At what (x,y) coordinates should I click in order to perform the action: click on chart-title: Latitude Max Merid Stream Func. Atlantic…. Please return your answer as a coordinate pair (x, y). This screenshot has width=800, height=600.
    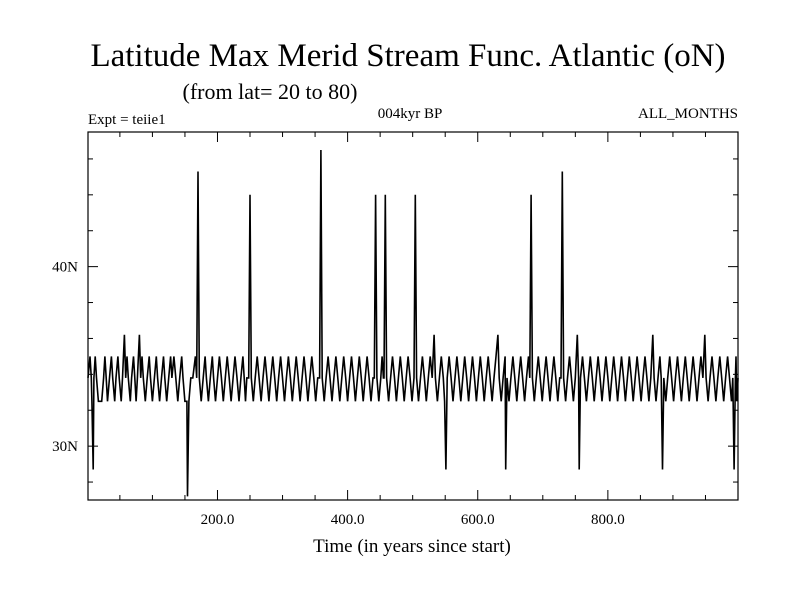
    Looking at the image, I should click on (407, 56).